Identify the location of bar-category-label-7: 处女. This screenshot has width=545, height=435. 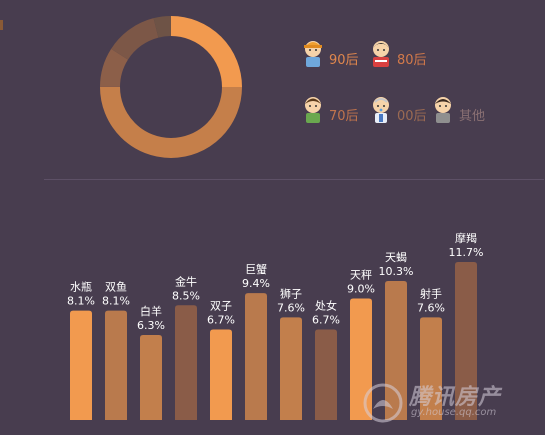
(326, 306).